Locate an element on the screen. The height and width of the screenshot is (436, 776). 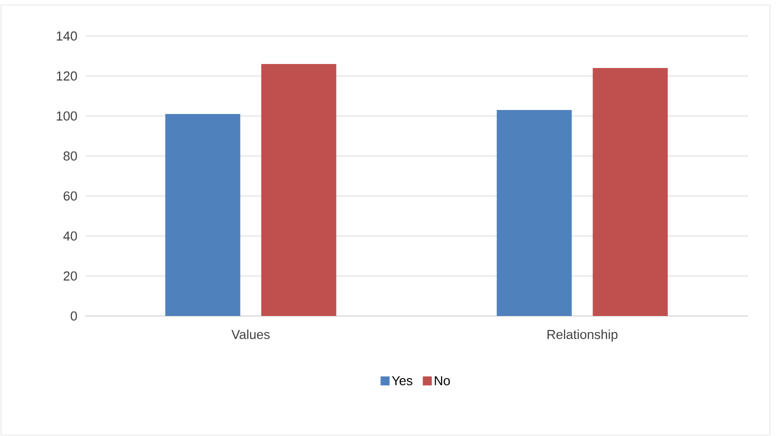
y-tick-label: 60 is located at coordinates (70, 196).